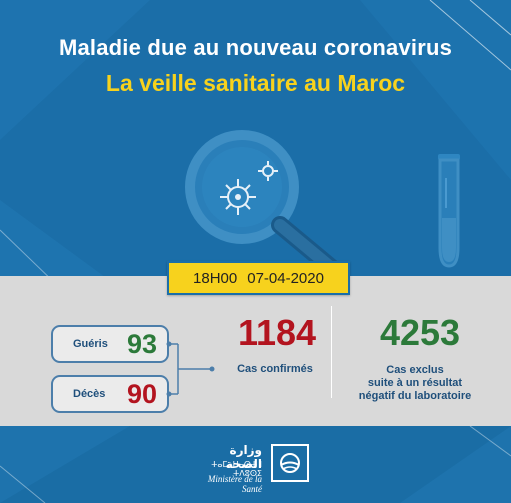 The width and height of the screenshot is (511, 503). What do you see at coordinates (285, 278) in the screenshot?
I see `timestamp-date: 07-04-2020` at bounding box center [285, 278].